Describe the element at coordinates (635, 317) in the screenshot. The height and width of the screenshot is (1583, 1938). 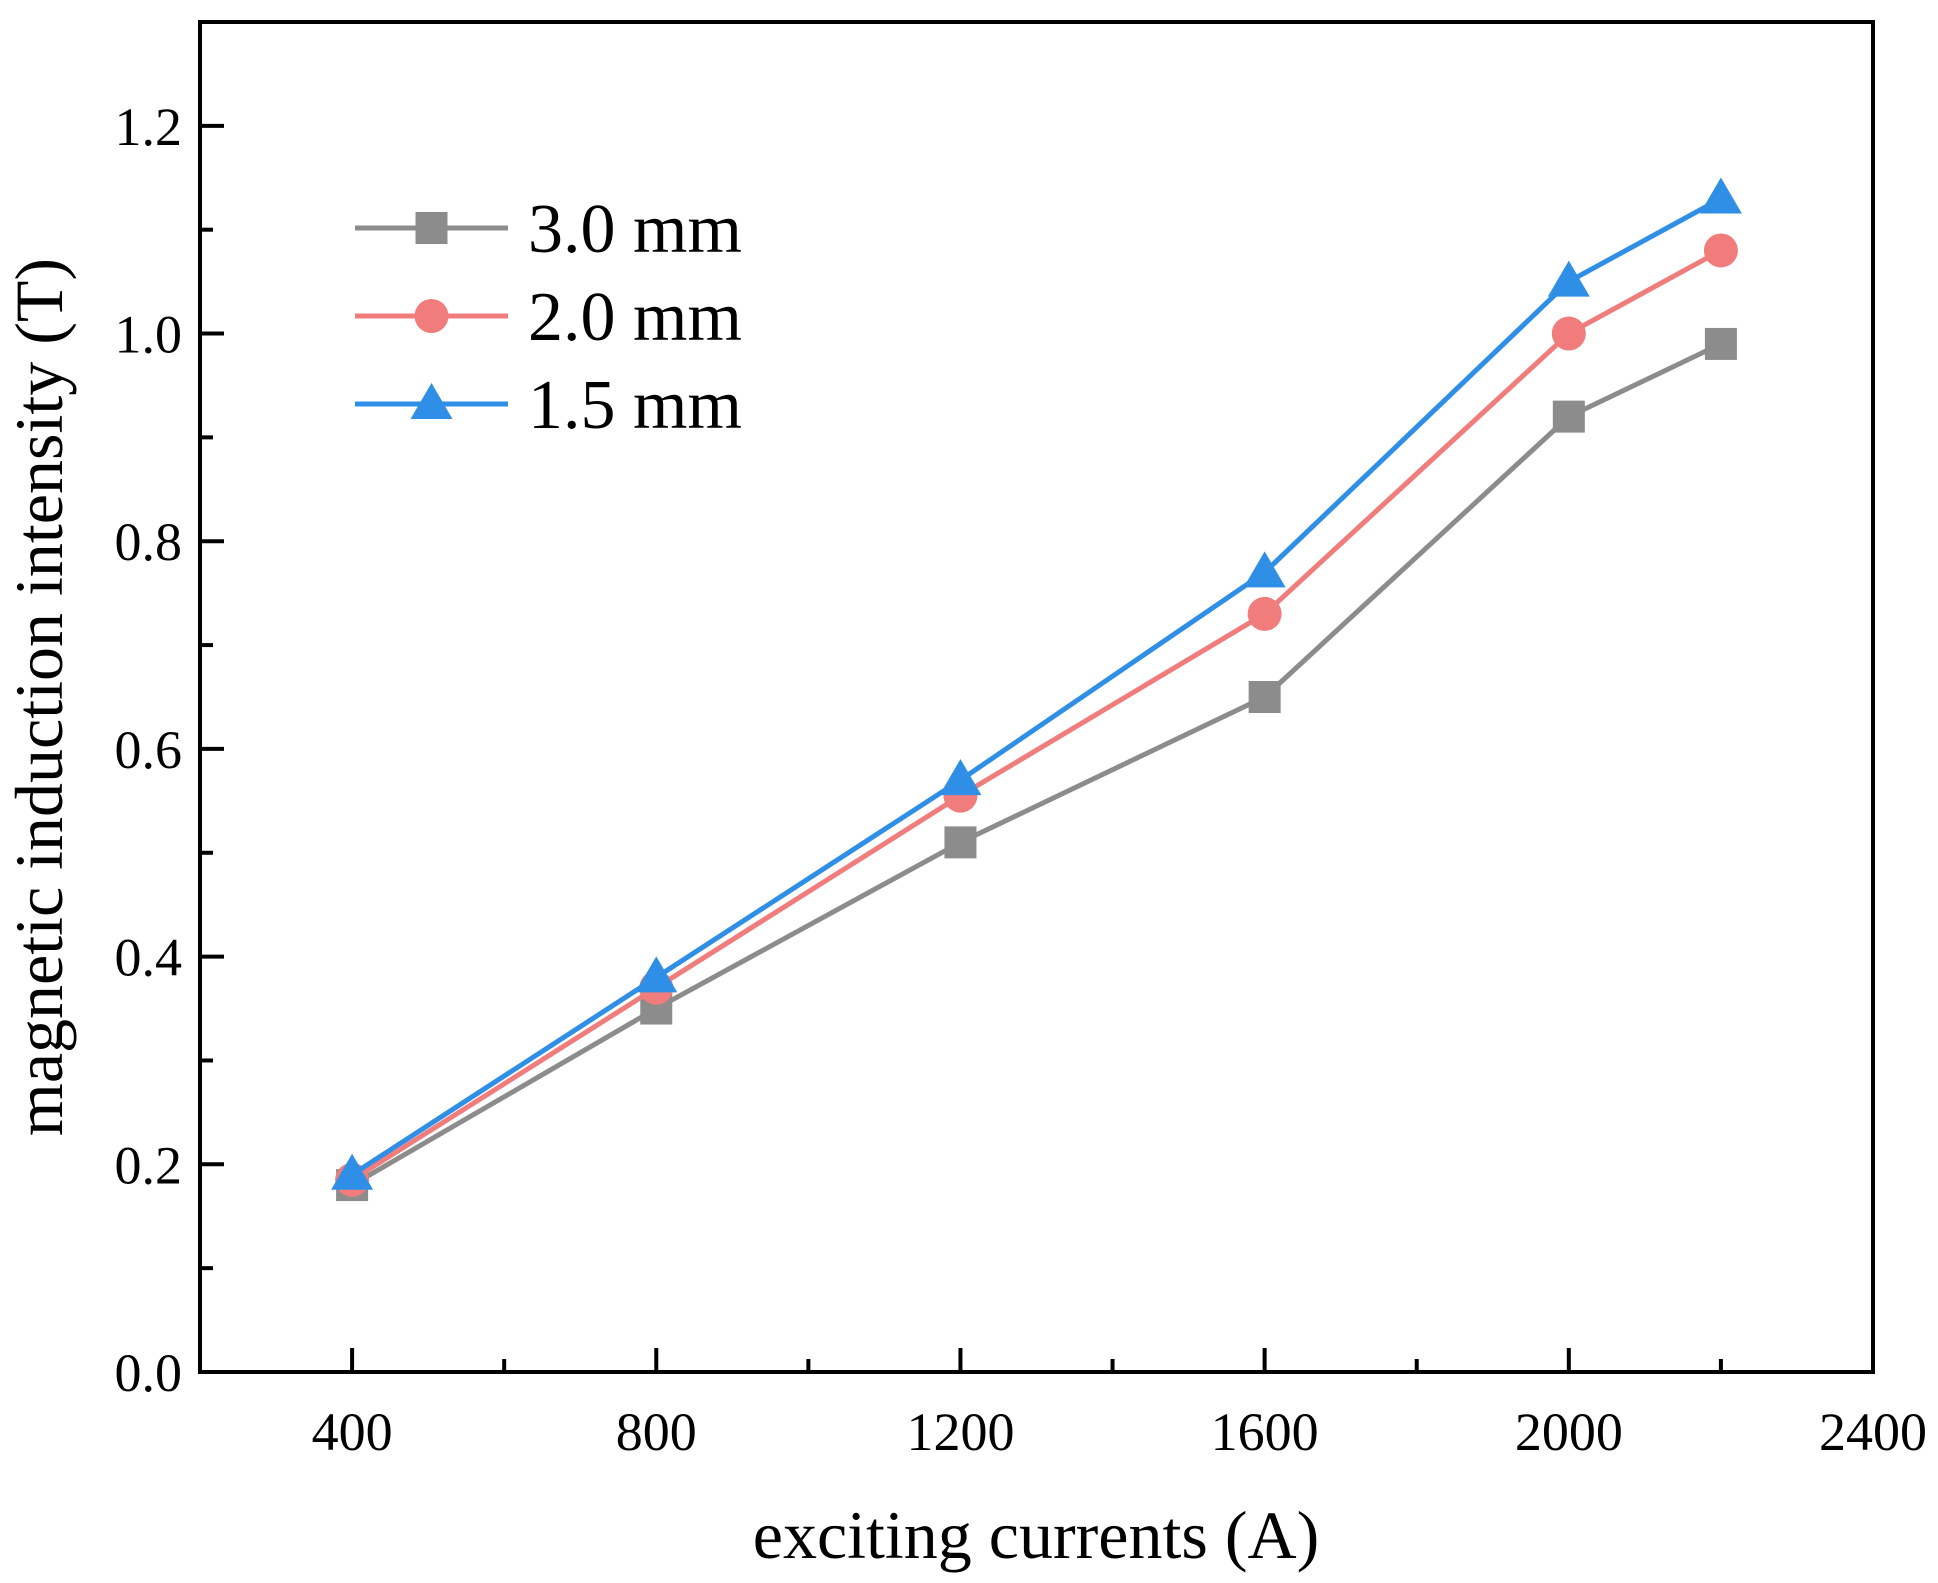
I see `legend-label: 2.0 mm` at that location.